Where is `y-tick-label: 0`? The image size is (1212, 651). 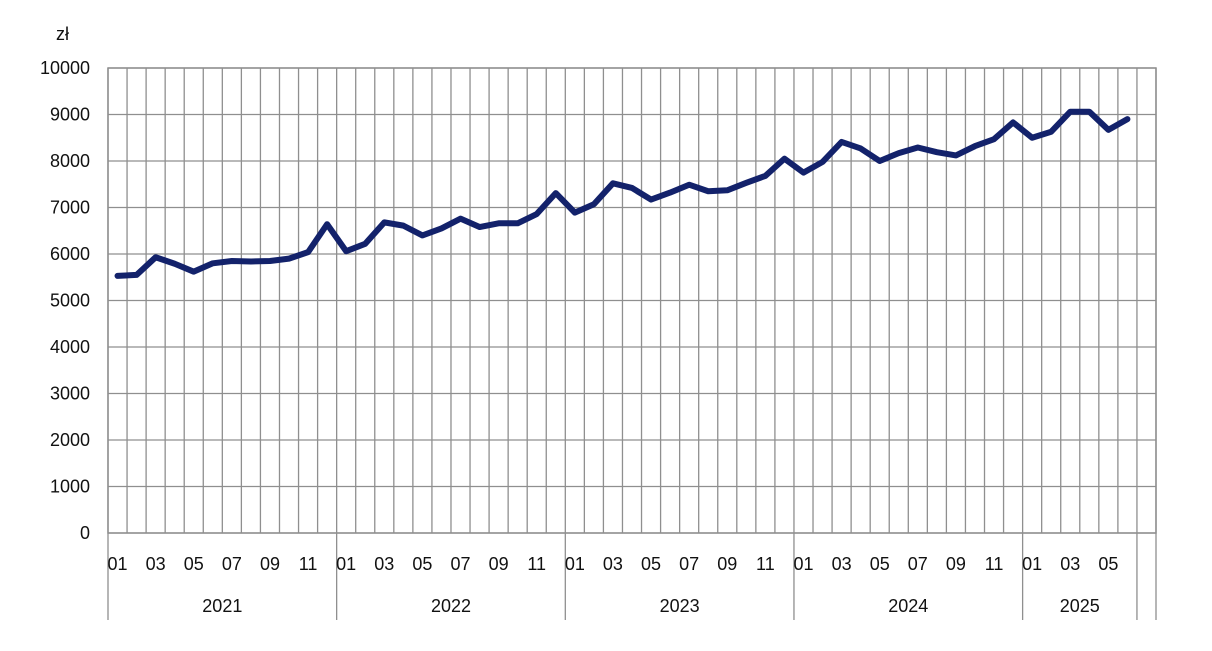 y-tick-label: 0 is located at coordinates (85, 533).